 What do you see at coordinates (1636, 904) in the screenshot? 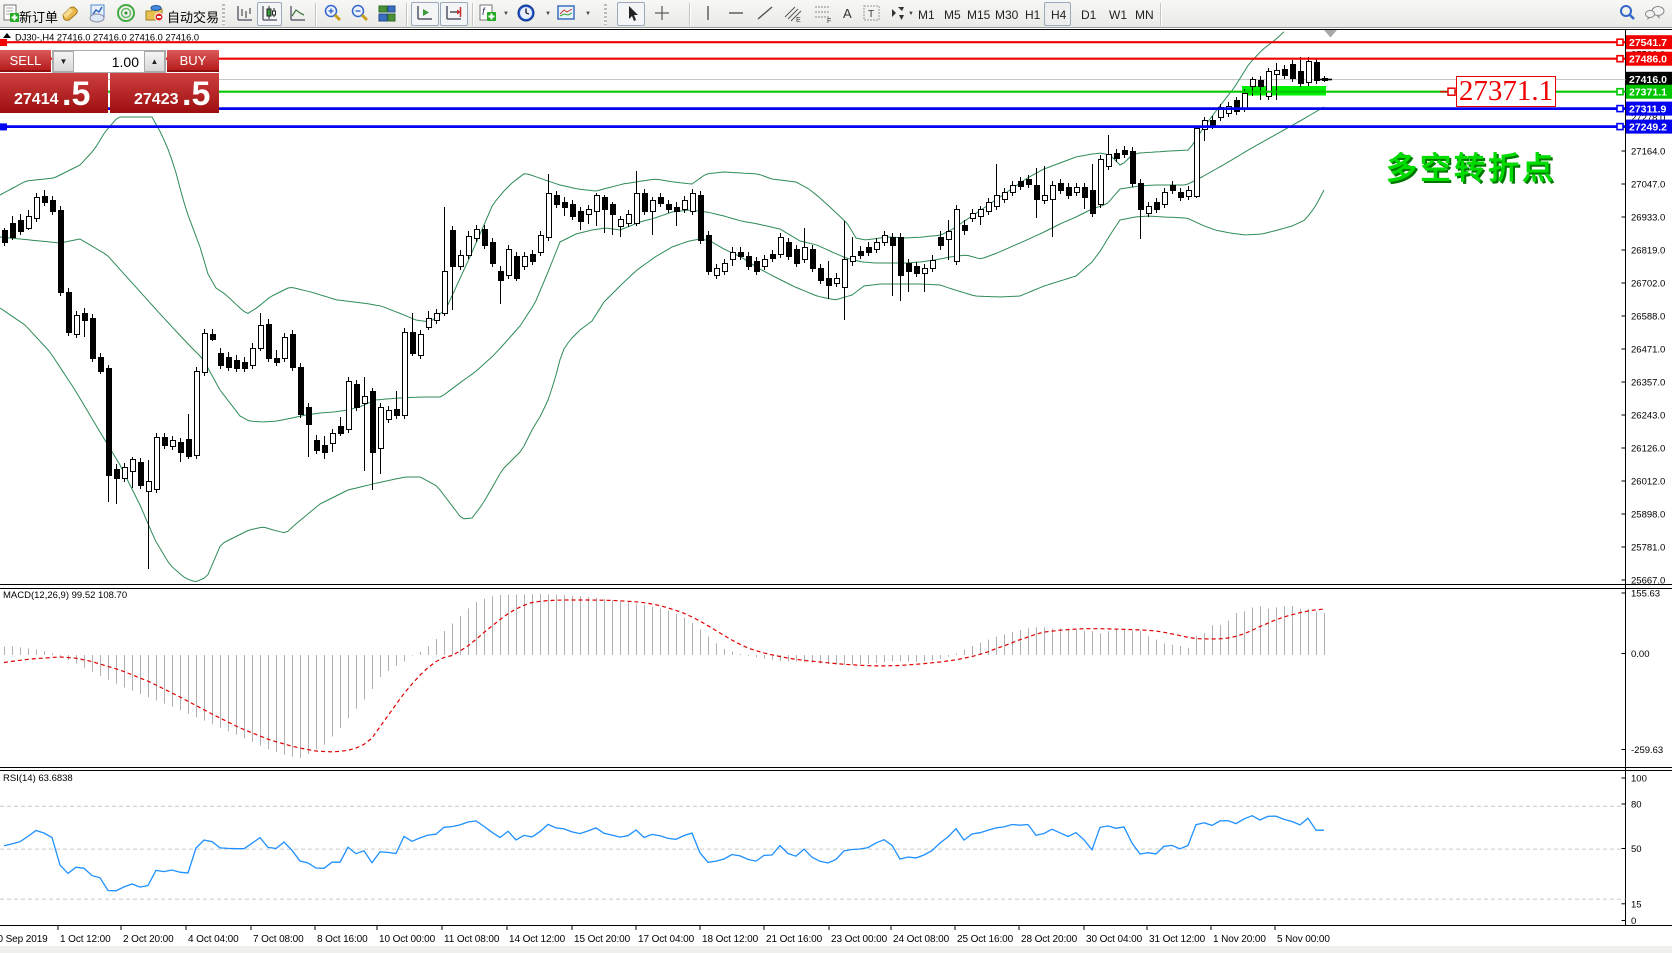
I see `svg-text: 15` at bounding box center [1636, 904].